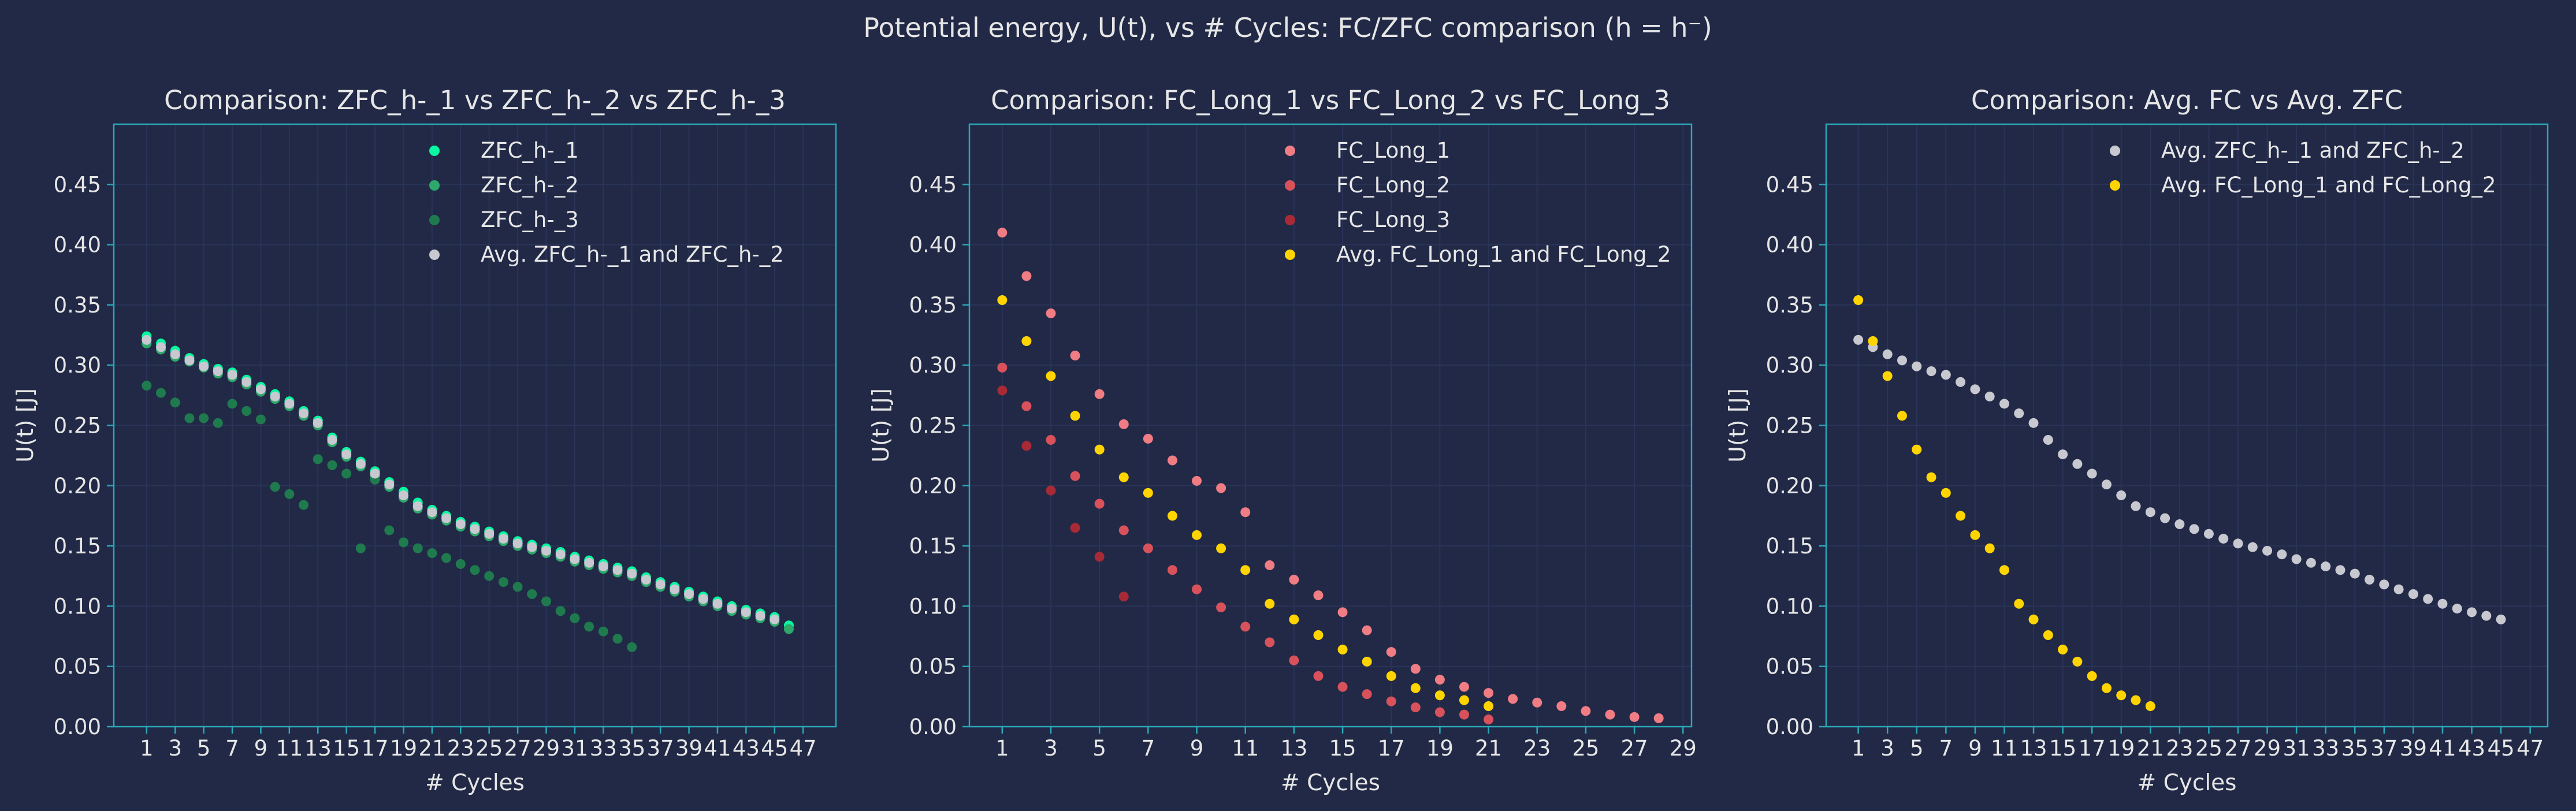 This screenshot has width=2576, height=811. Describe the element at coordinates (318, 748) in the screenshot. I see `x-tick-label: 13` at that location.